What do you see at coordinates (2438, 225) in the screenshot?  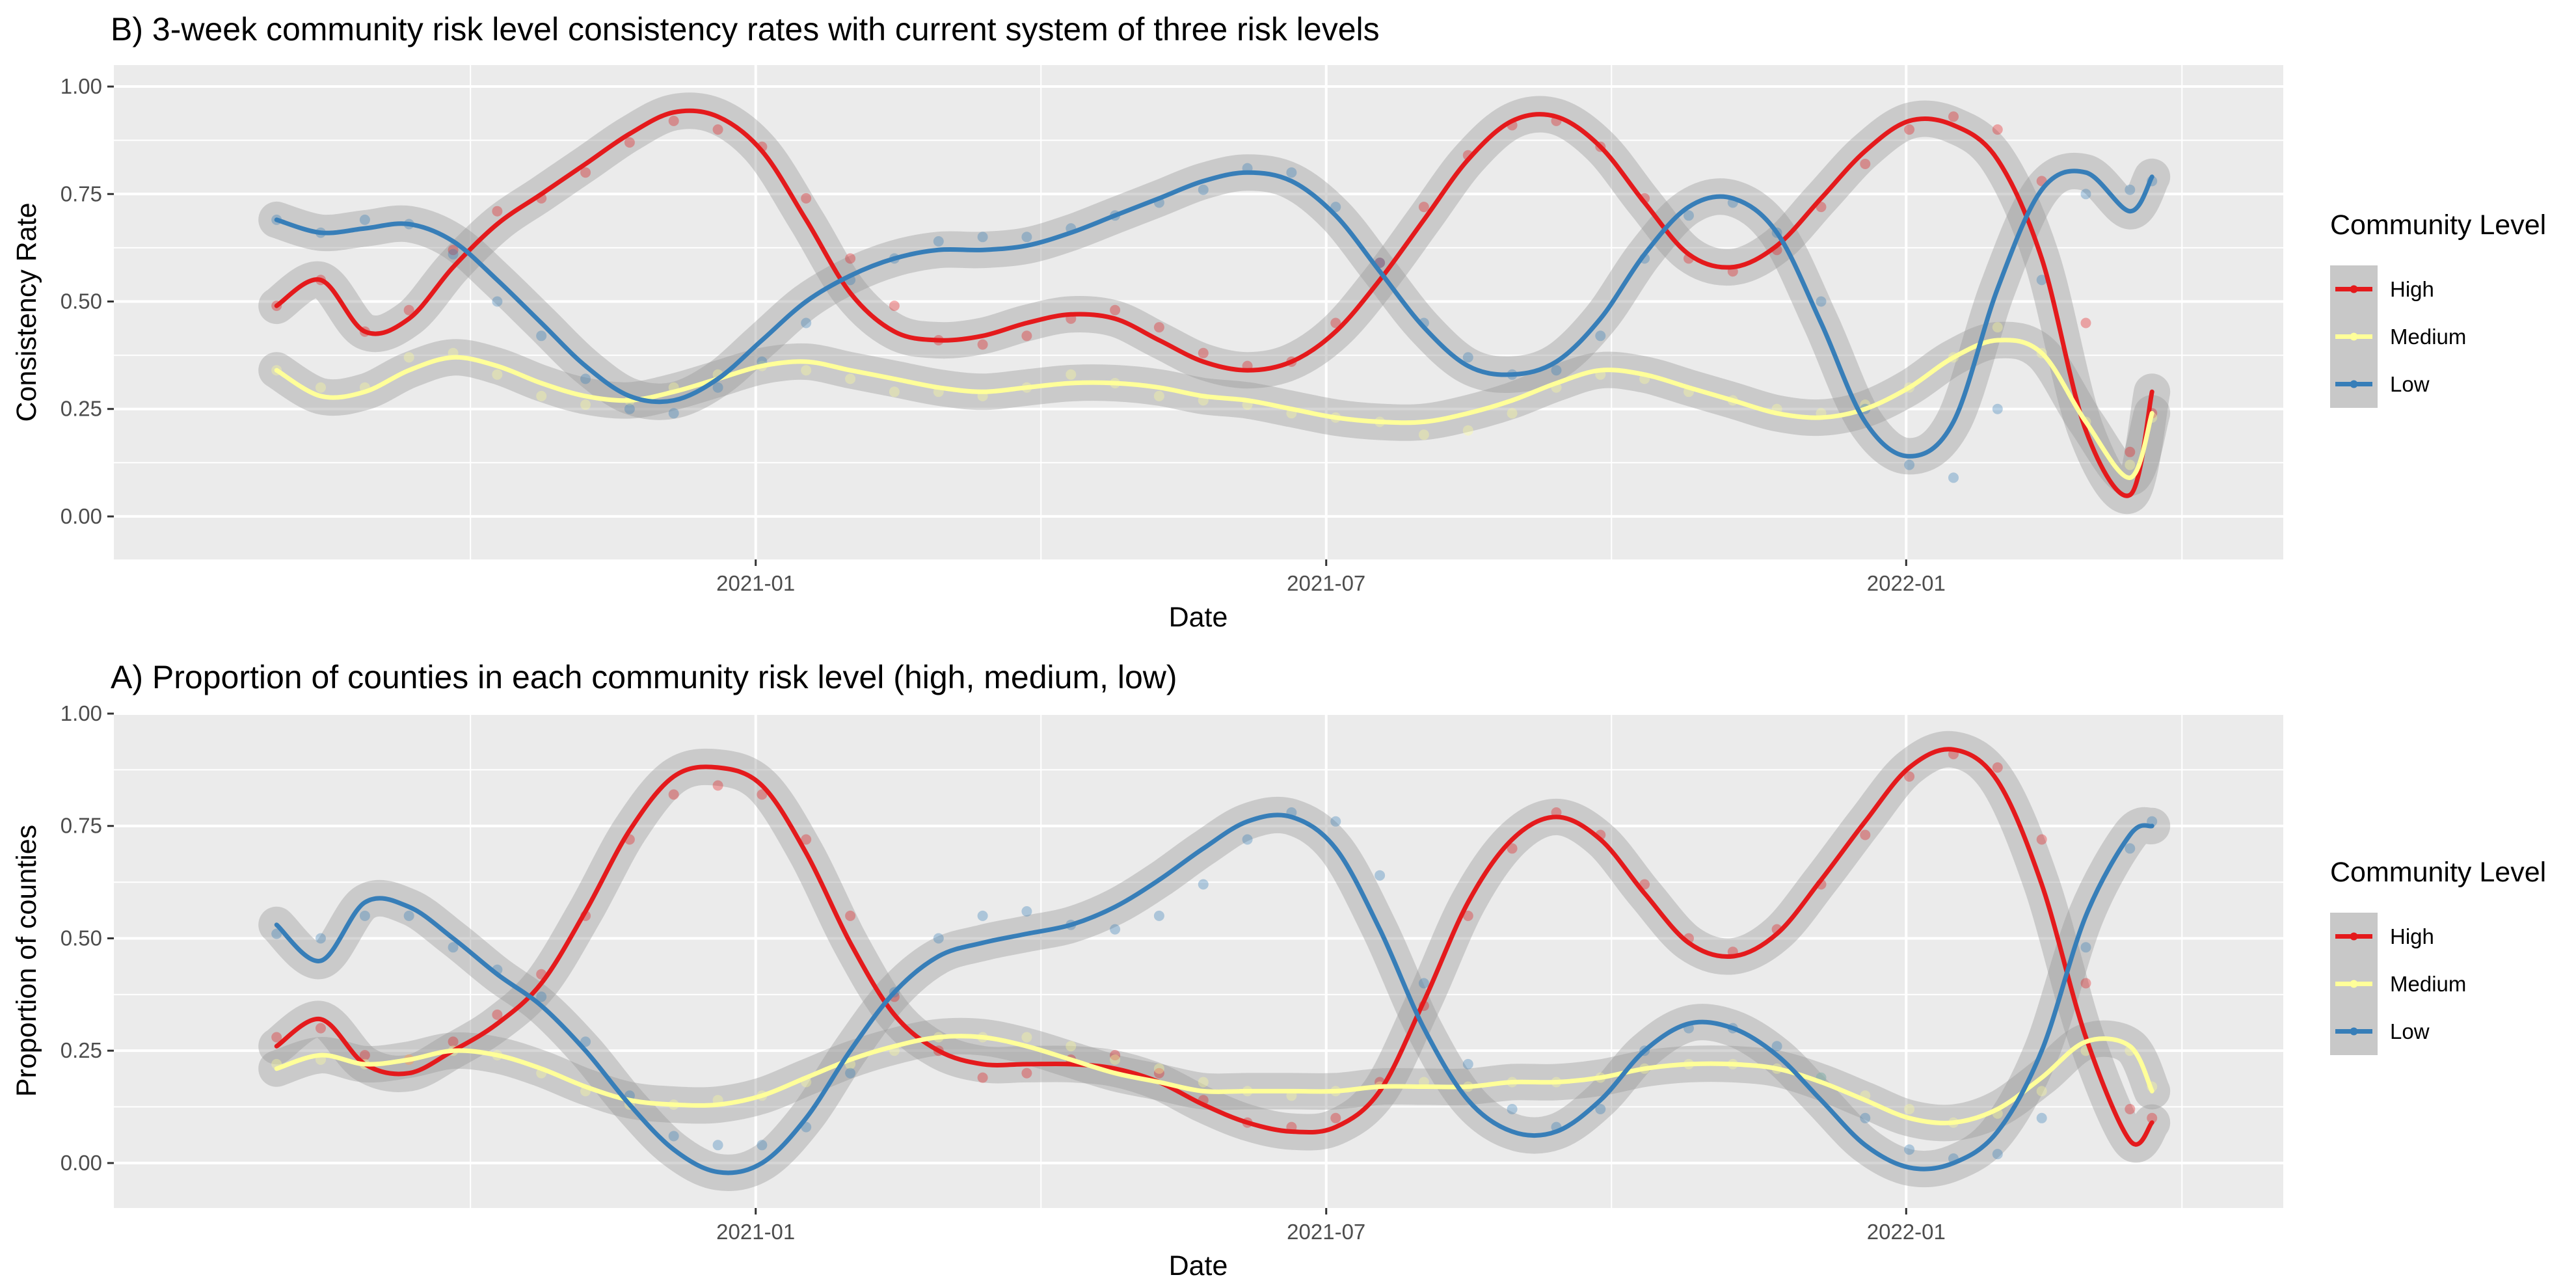 I see `legend-title: Community Level` at bounding box center [2438, 225].